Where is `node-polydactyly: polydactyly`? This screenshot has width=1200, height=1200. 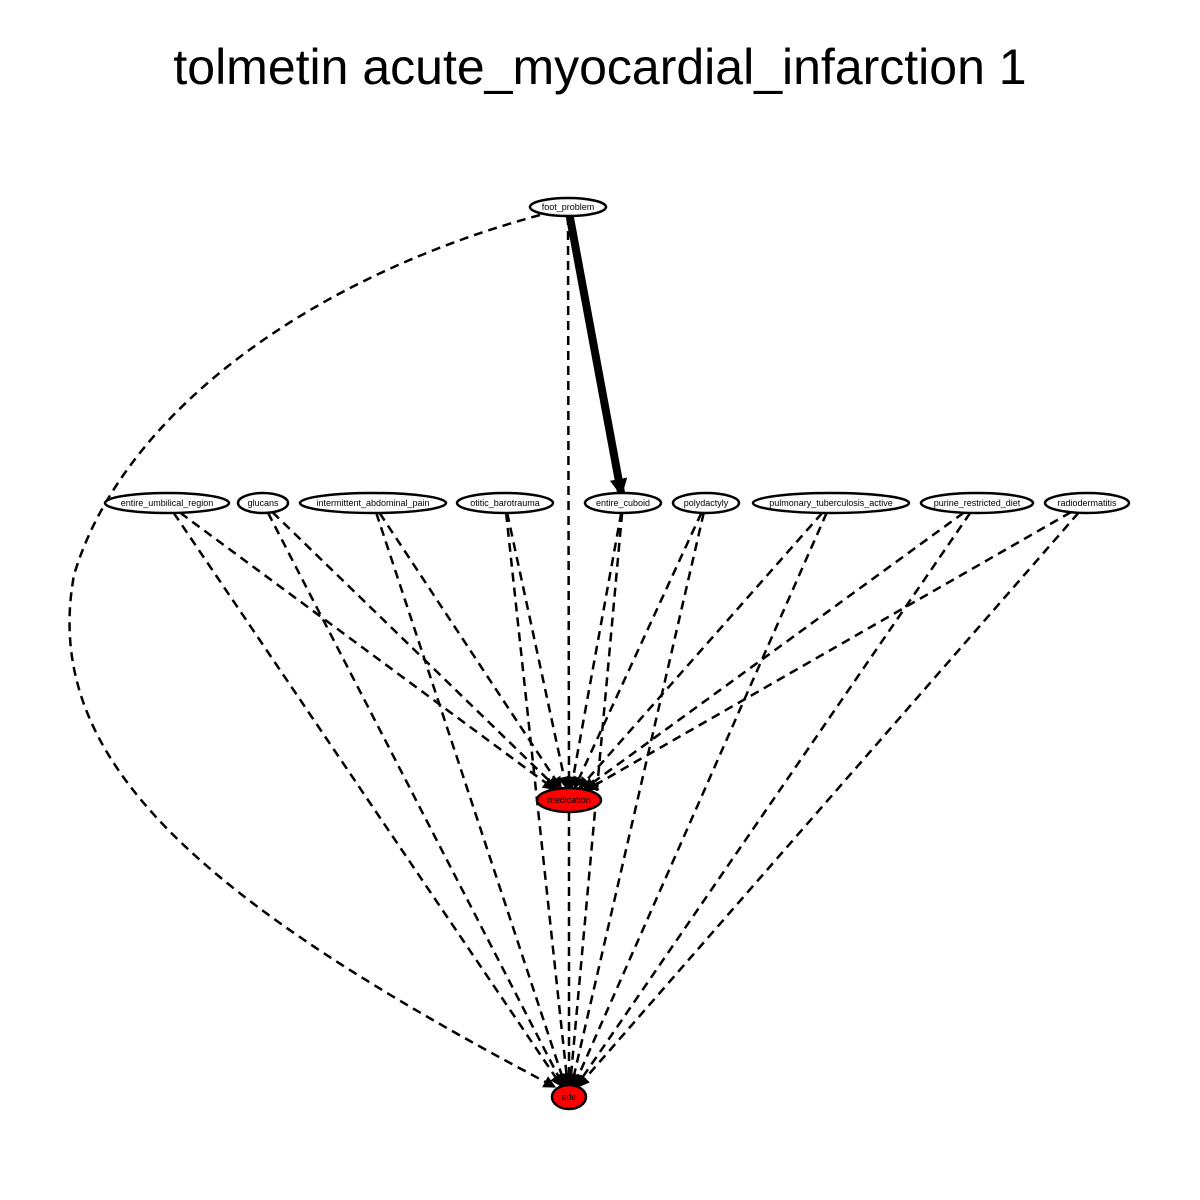 node-polydactyly: polydactyly is located at coordinates (706, 503).